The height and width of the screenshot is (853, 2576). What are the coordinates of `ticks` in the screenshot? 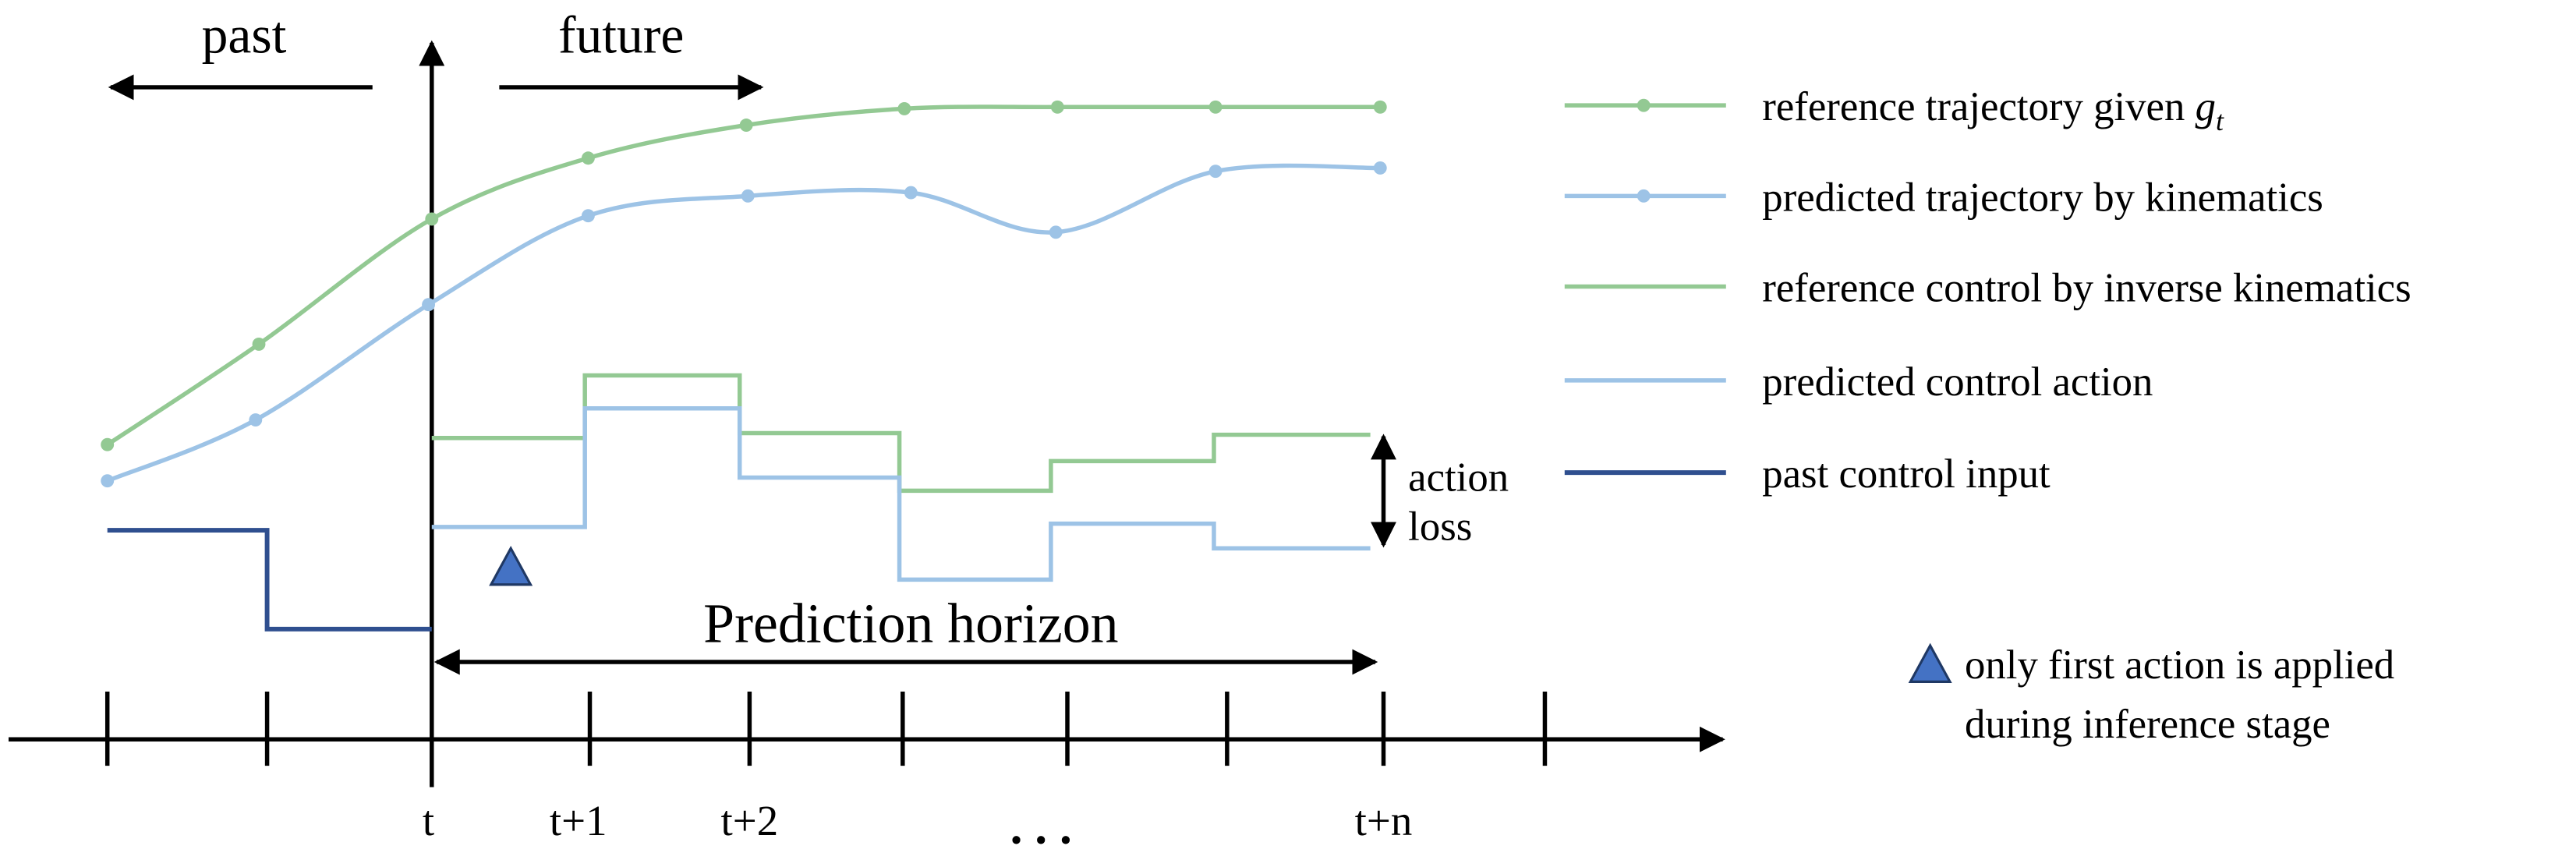 It's located at (826, 729).